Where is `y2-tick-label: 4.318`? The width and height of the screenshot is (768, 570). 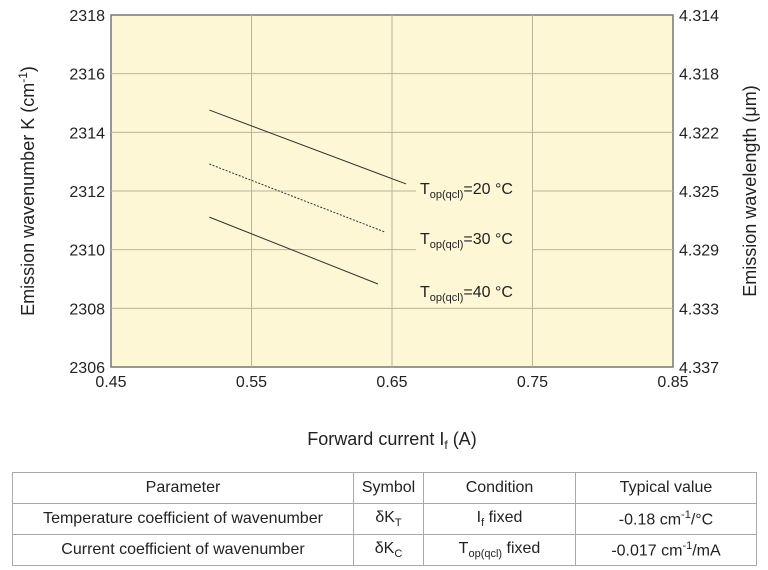 y2-tick-label: 4.318 is located at coordinates (699, 75).